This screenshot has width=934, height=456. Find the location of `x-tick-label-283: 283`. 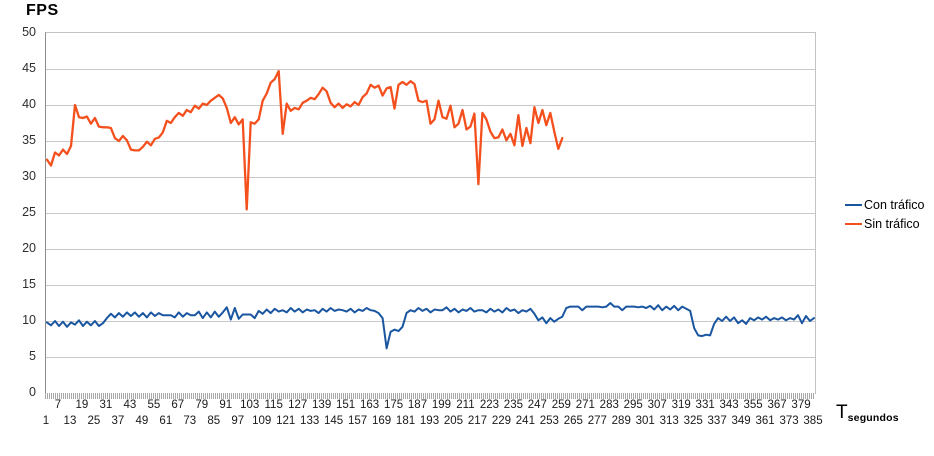

x-tick-label-283: 283 is located at coordinates (609, 405).